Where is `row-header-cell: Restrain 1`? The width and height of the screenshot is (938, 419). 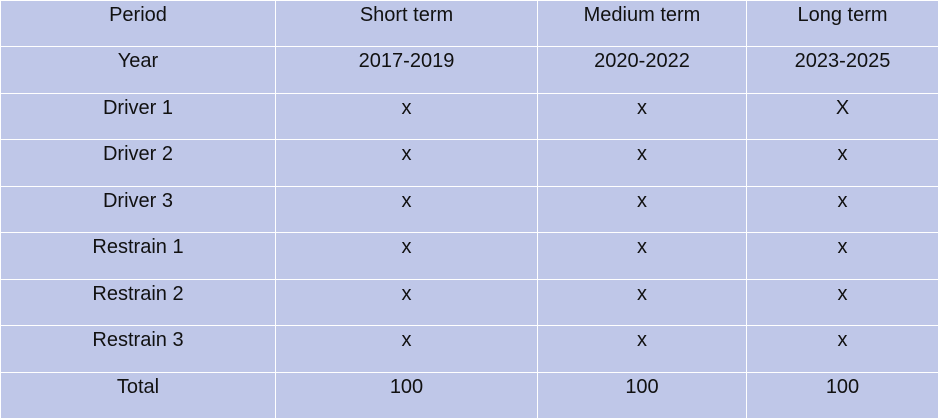 row-header-cell: Restrain 1 is located at coordinates (138, 256).